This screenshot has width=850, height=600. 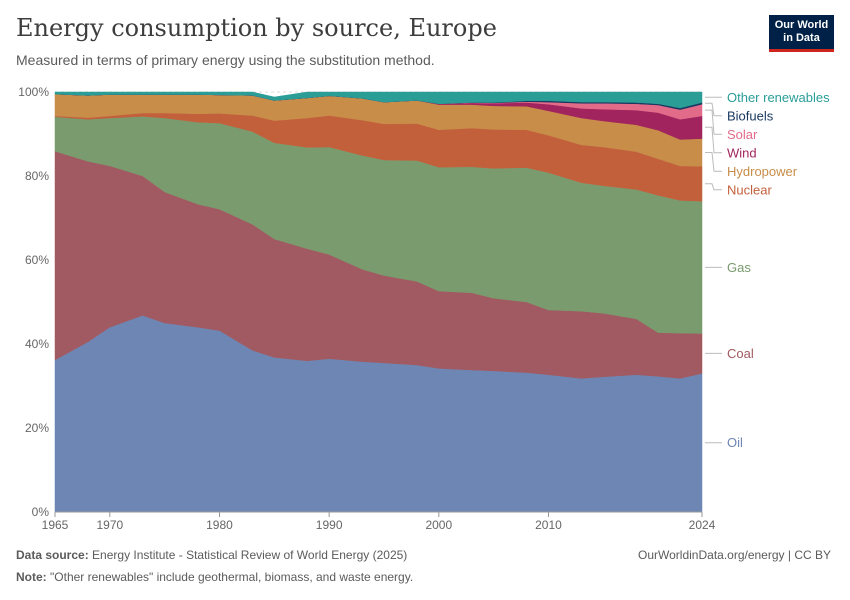 What do you see at coordinates (713, 140) in the screenshot?
I see `legend-leader-wind` at bounding box center [713, 140].